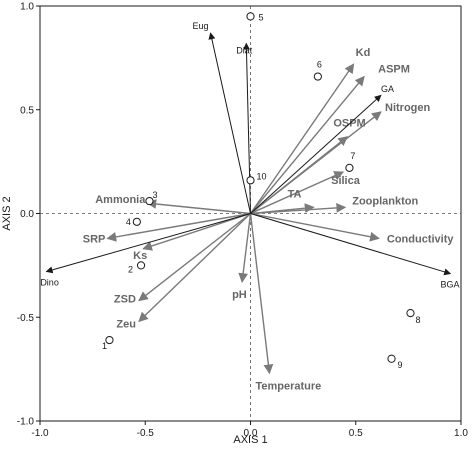  Describe the element at coordinates (352, 156) in the screenshot. I see `site-label: 7` at that location.